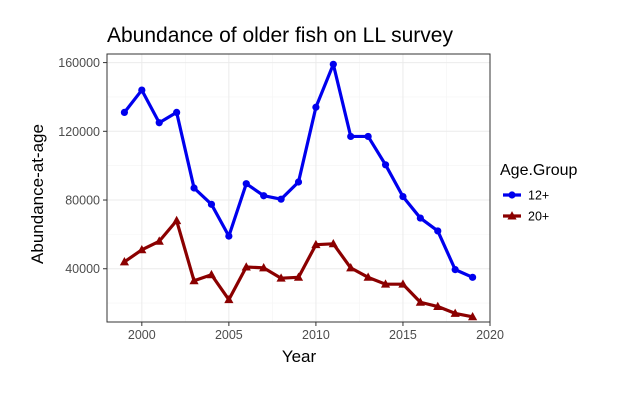  Describe the element at coordinates (316, 335) in the screenshot. I see `x-tick-label: 2010` at that location.